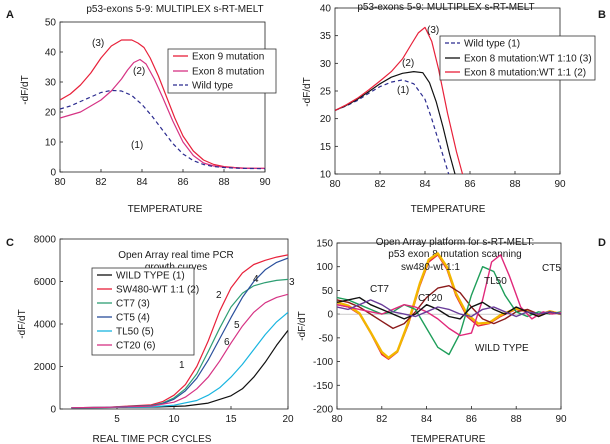  I want to click on curve-annotation: 5, so click(237, 325).